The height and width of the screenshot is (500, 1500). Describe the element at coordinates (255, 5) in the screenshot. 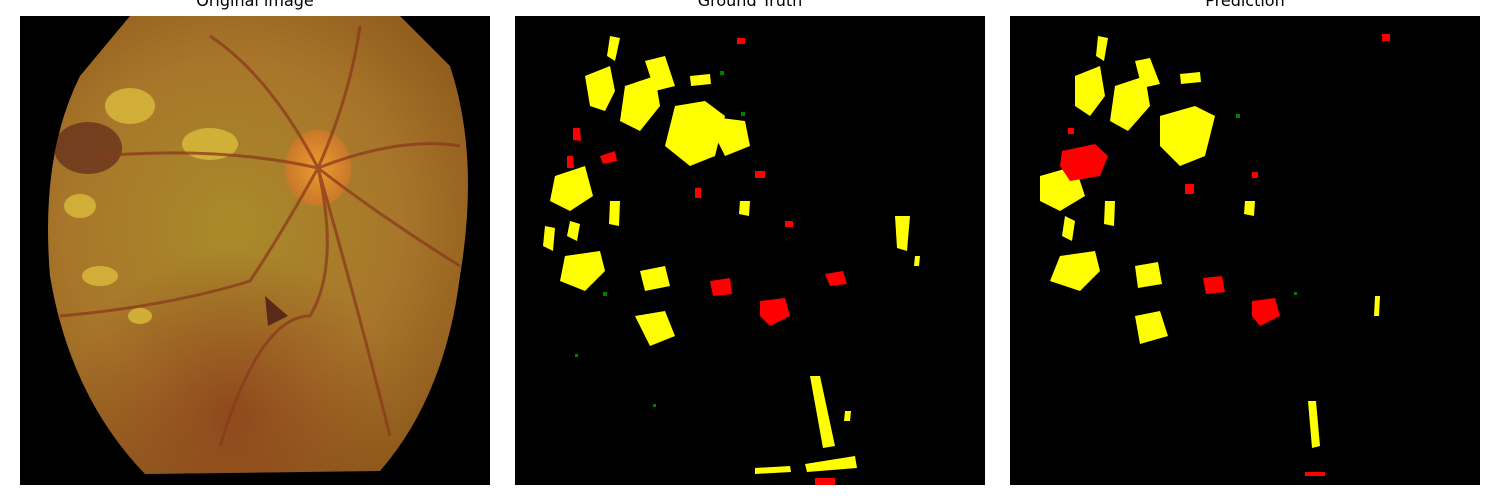

I see `original-image-title: Original image` at that location.